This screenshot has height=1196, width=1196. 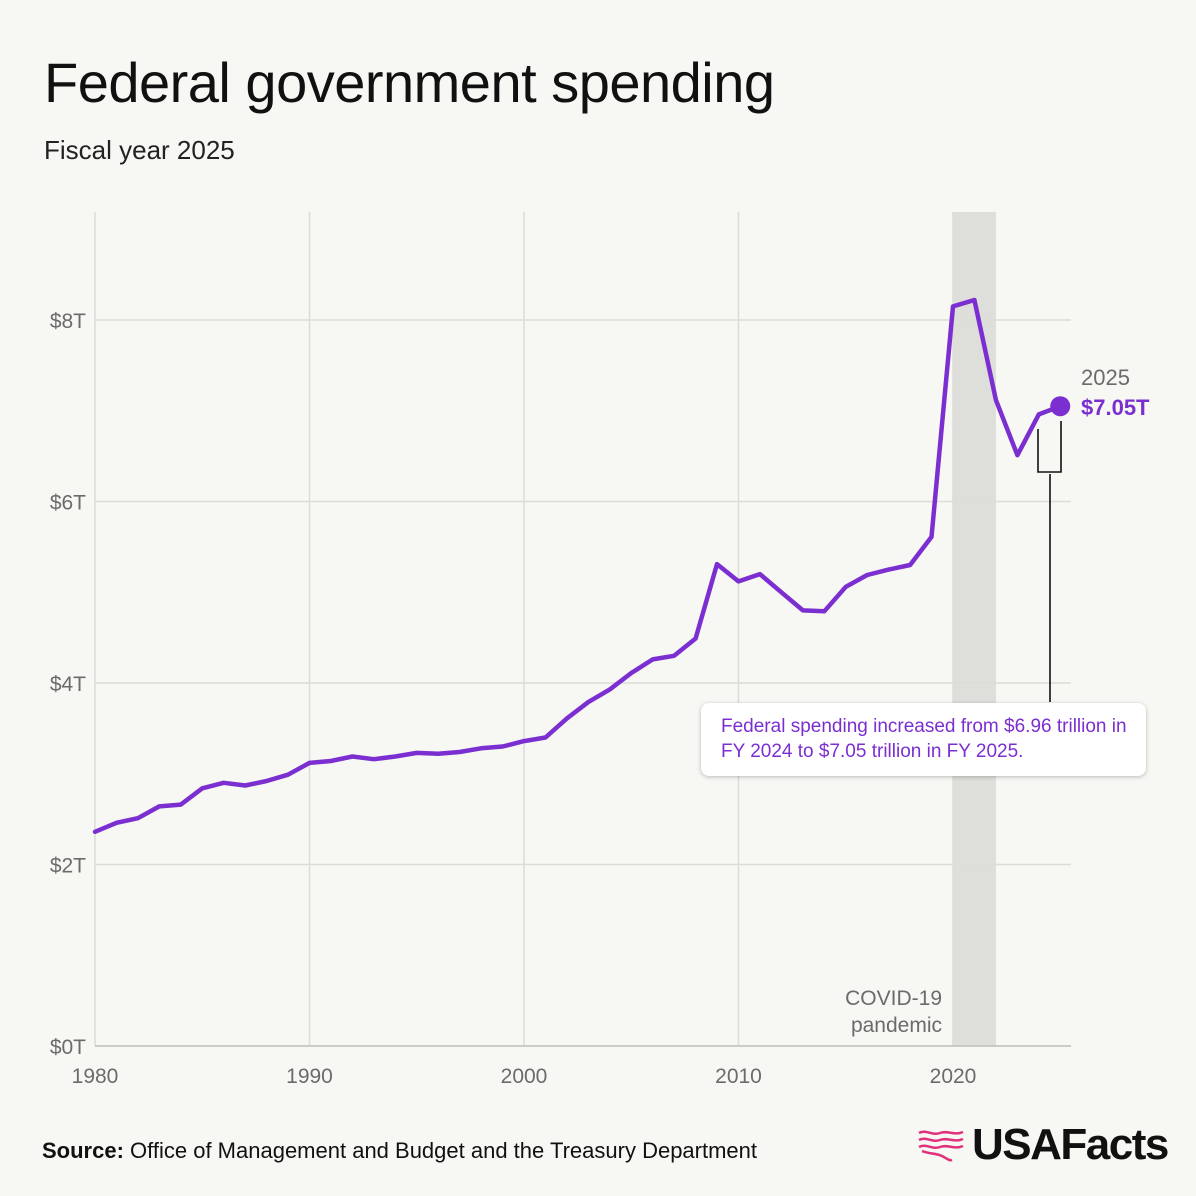 I want to click on usafacts-logo: USAFacts, so click(x=1042, y=1145).